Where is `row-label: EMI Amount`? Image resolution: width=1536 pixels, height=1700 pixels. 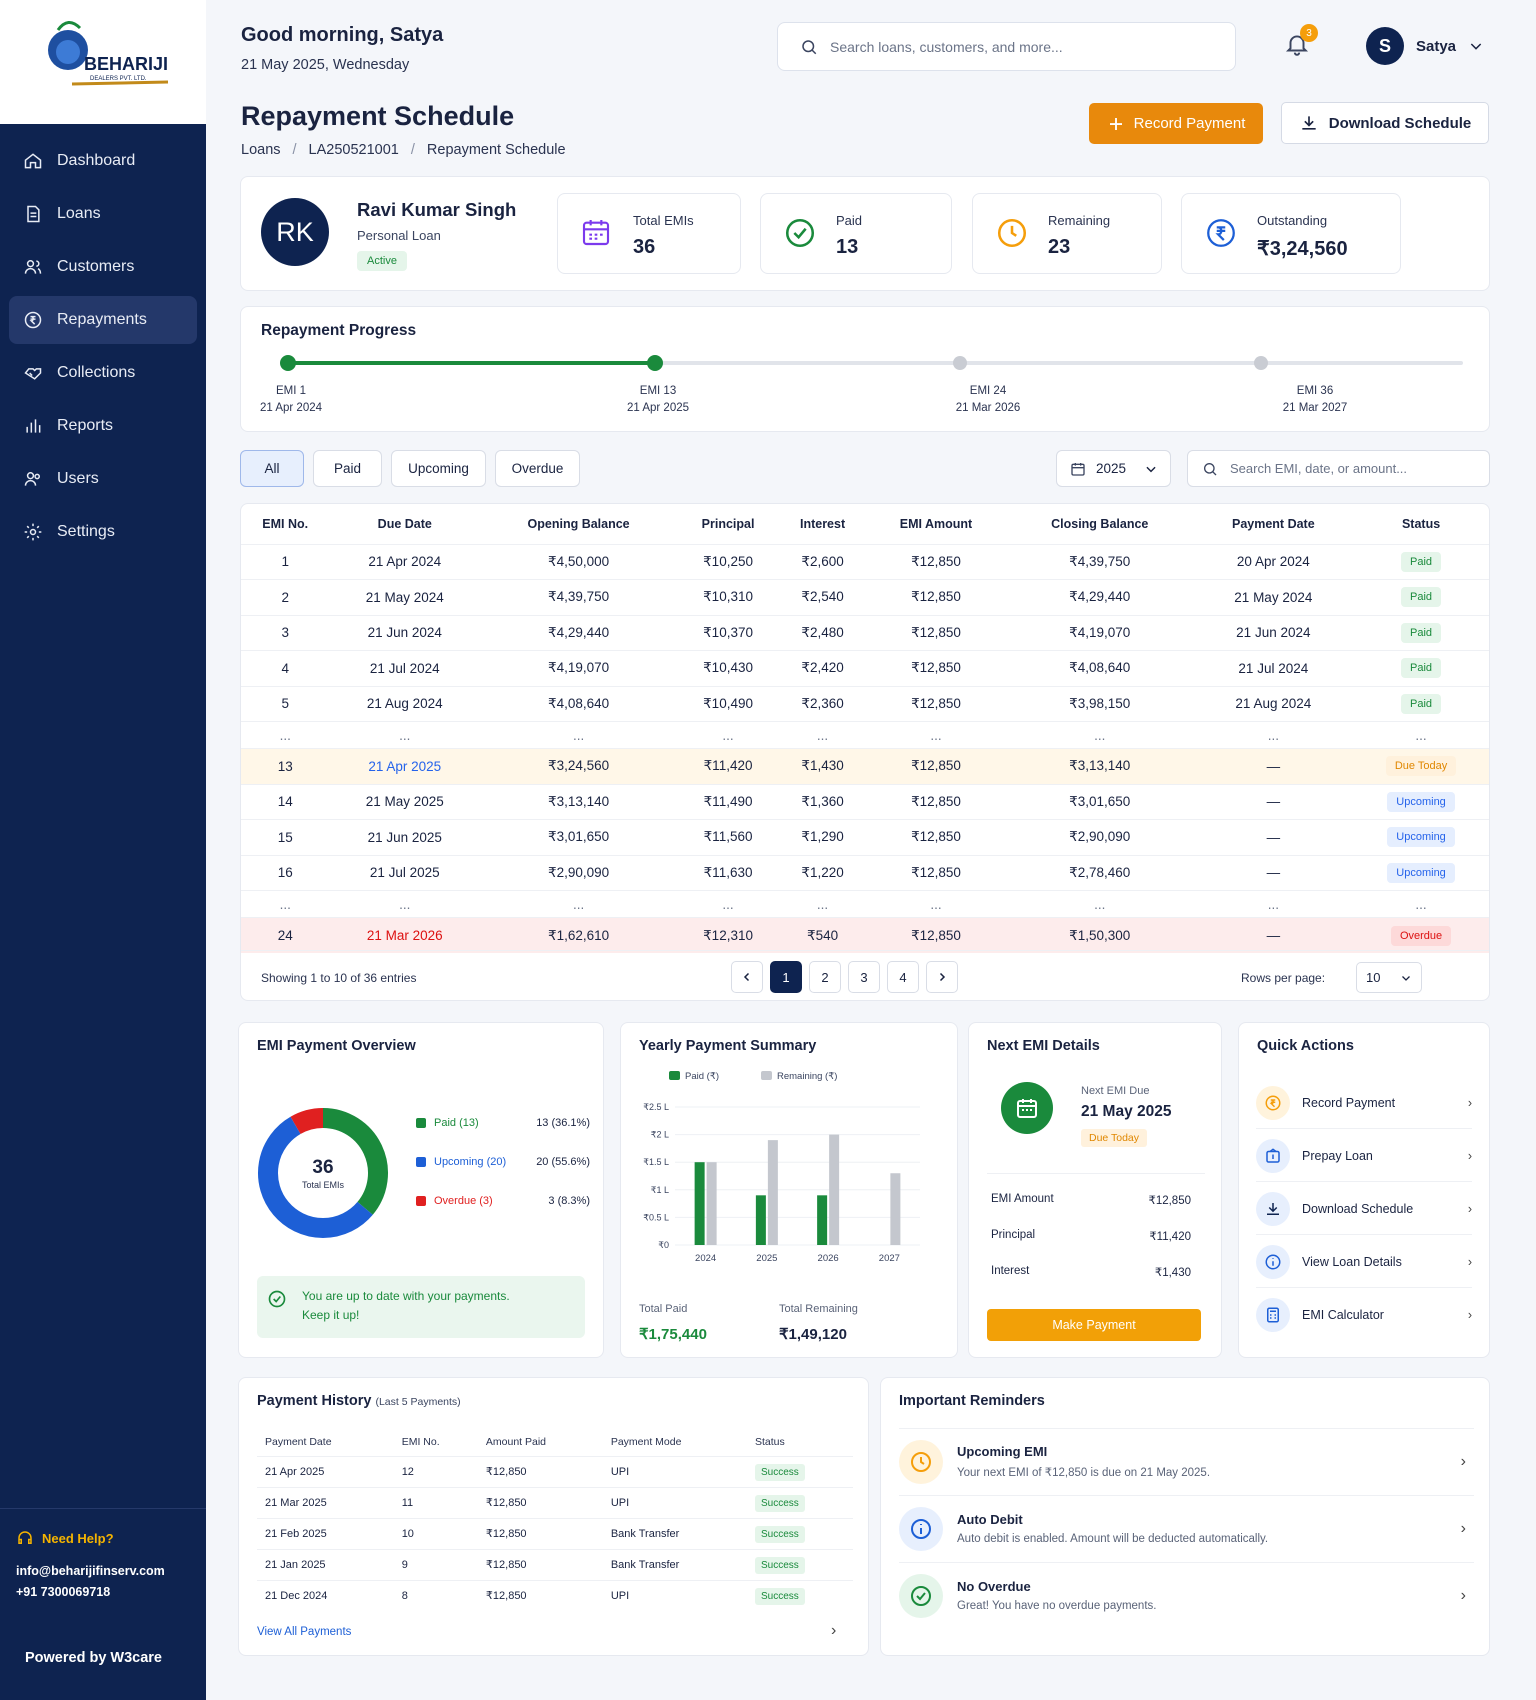
row-label: EMI Amount is located at coordinates (1022, 1199).